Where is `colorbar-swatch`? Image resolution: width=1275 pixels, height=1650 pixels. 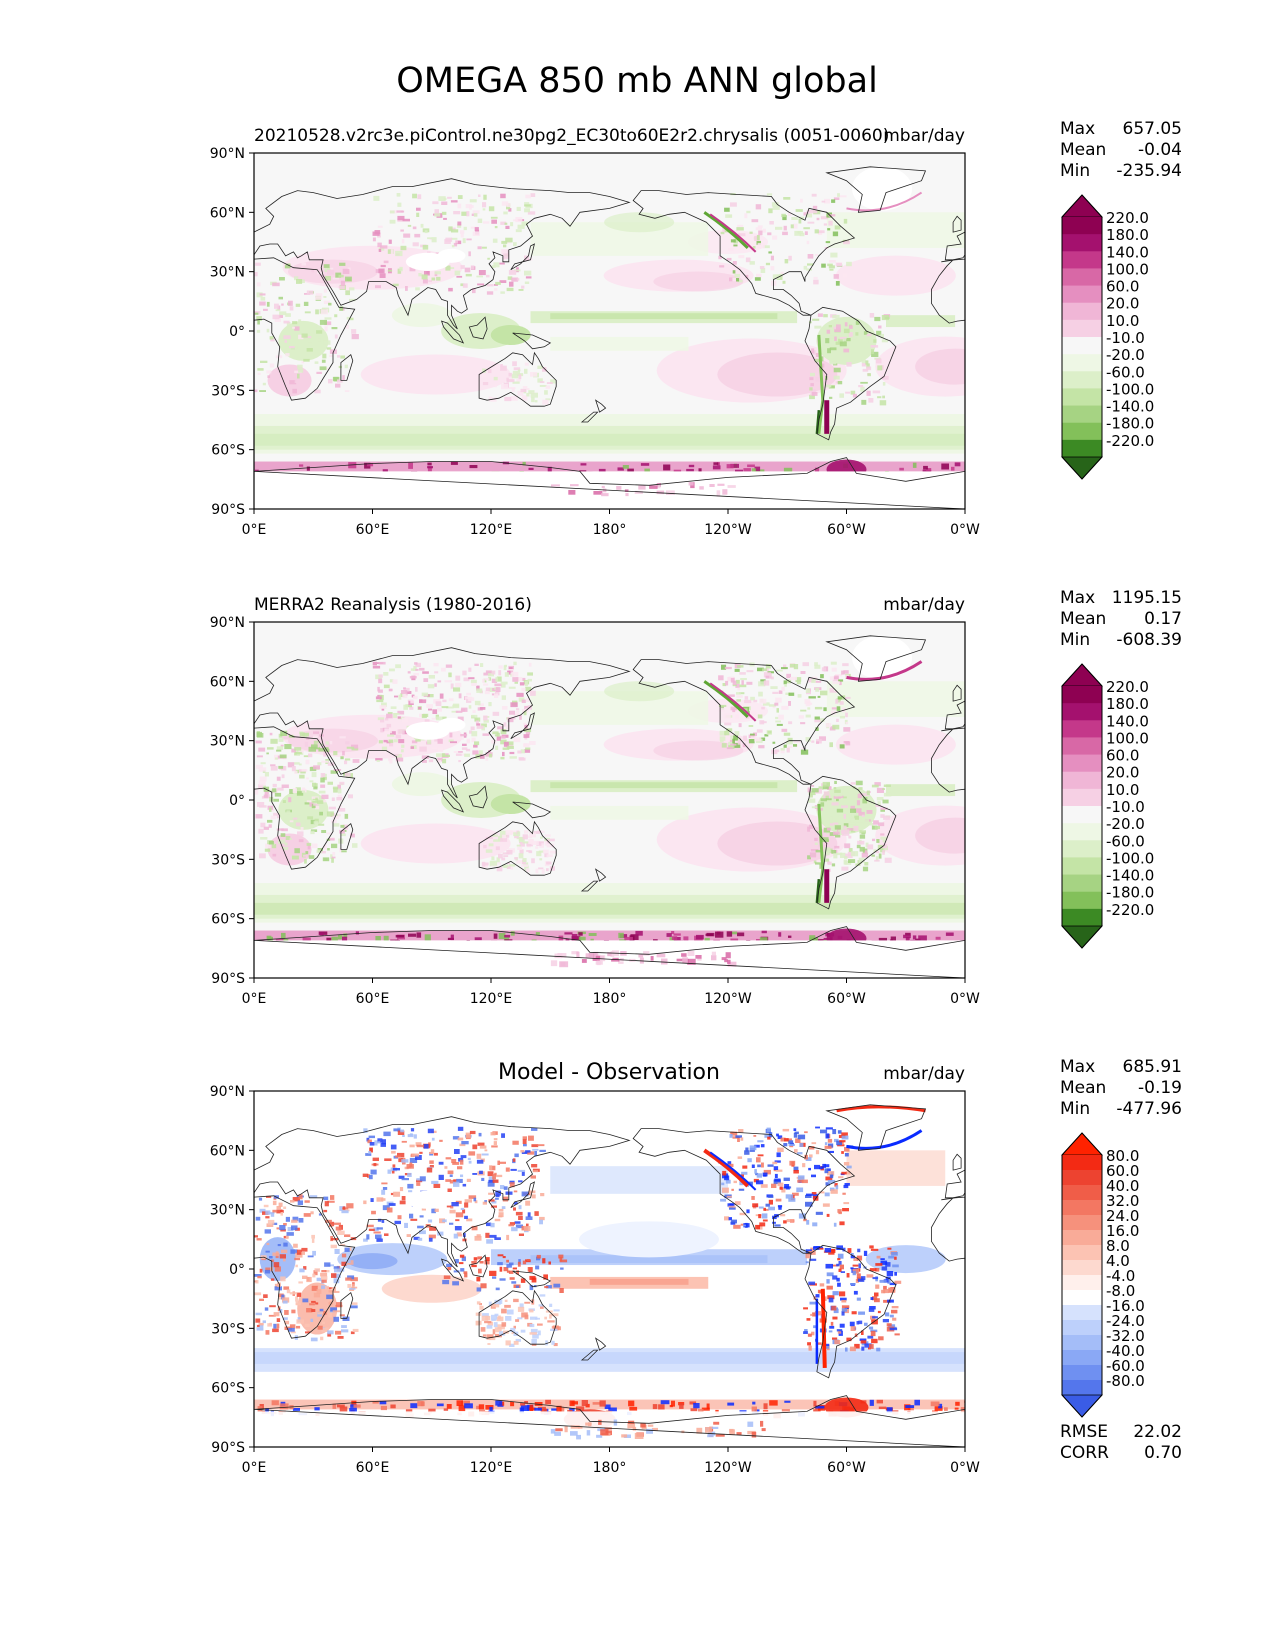 colorbar-swatch is located at coordinates (1082, 226).